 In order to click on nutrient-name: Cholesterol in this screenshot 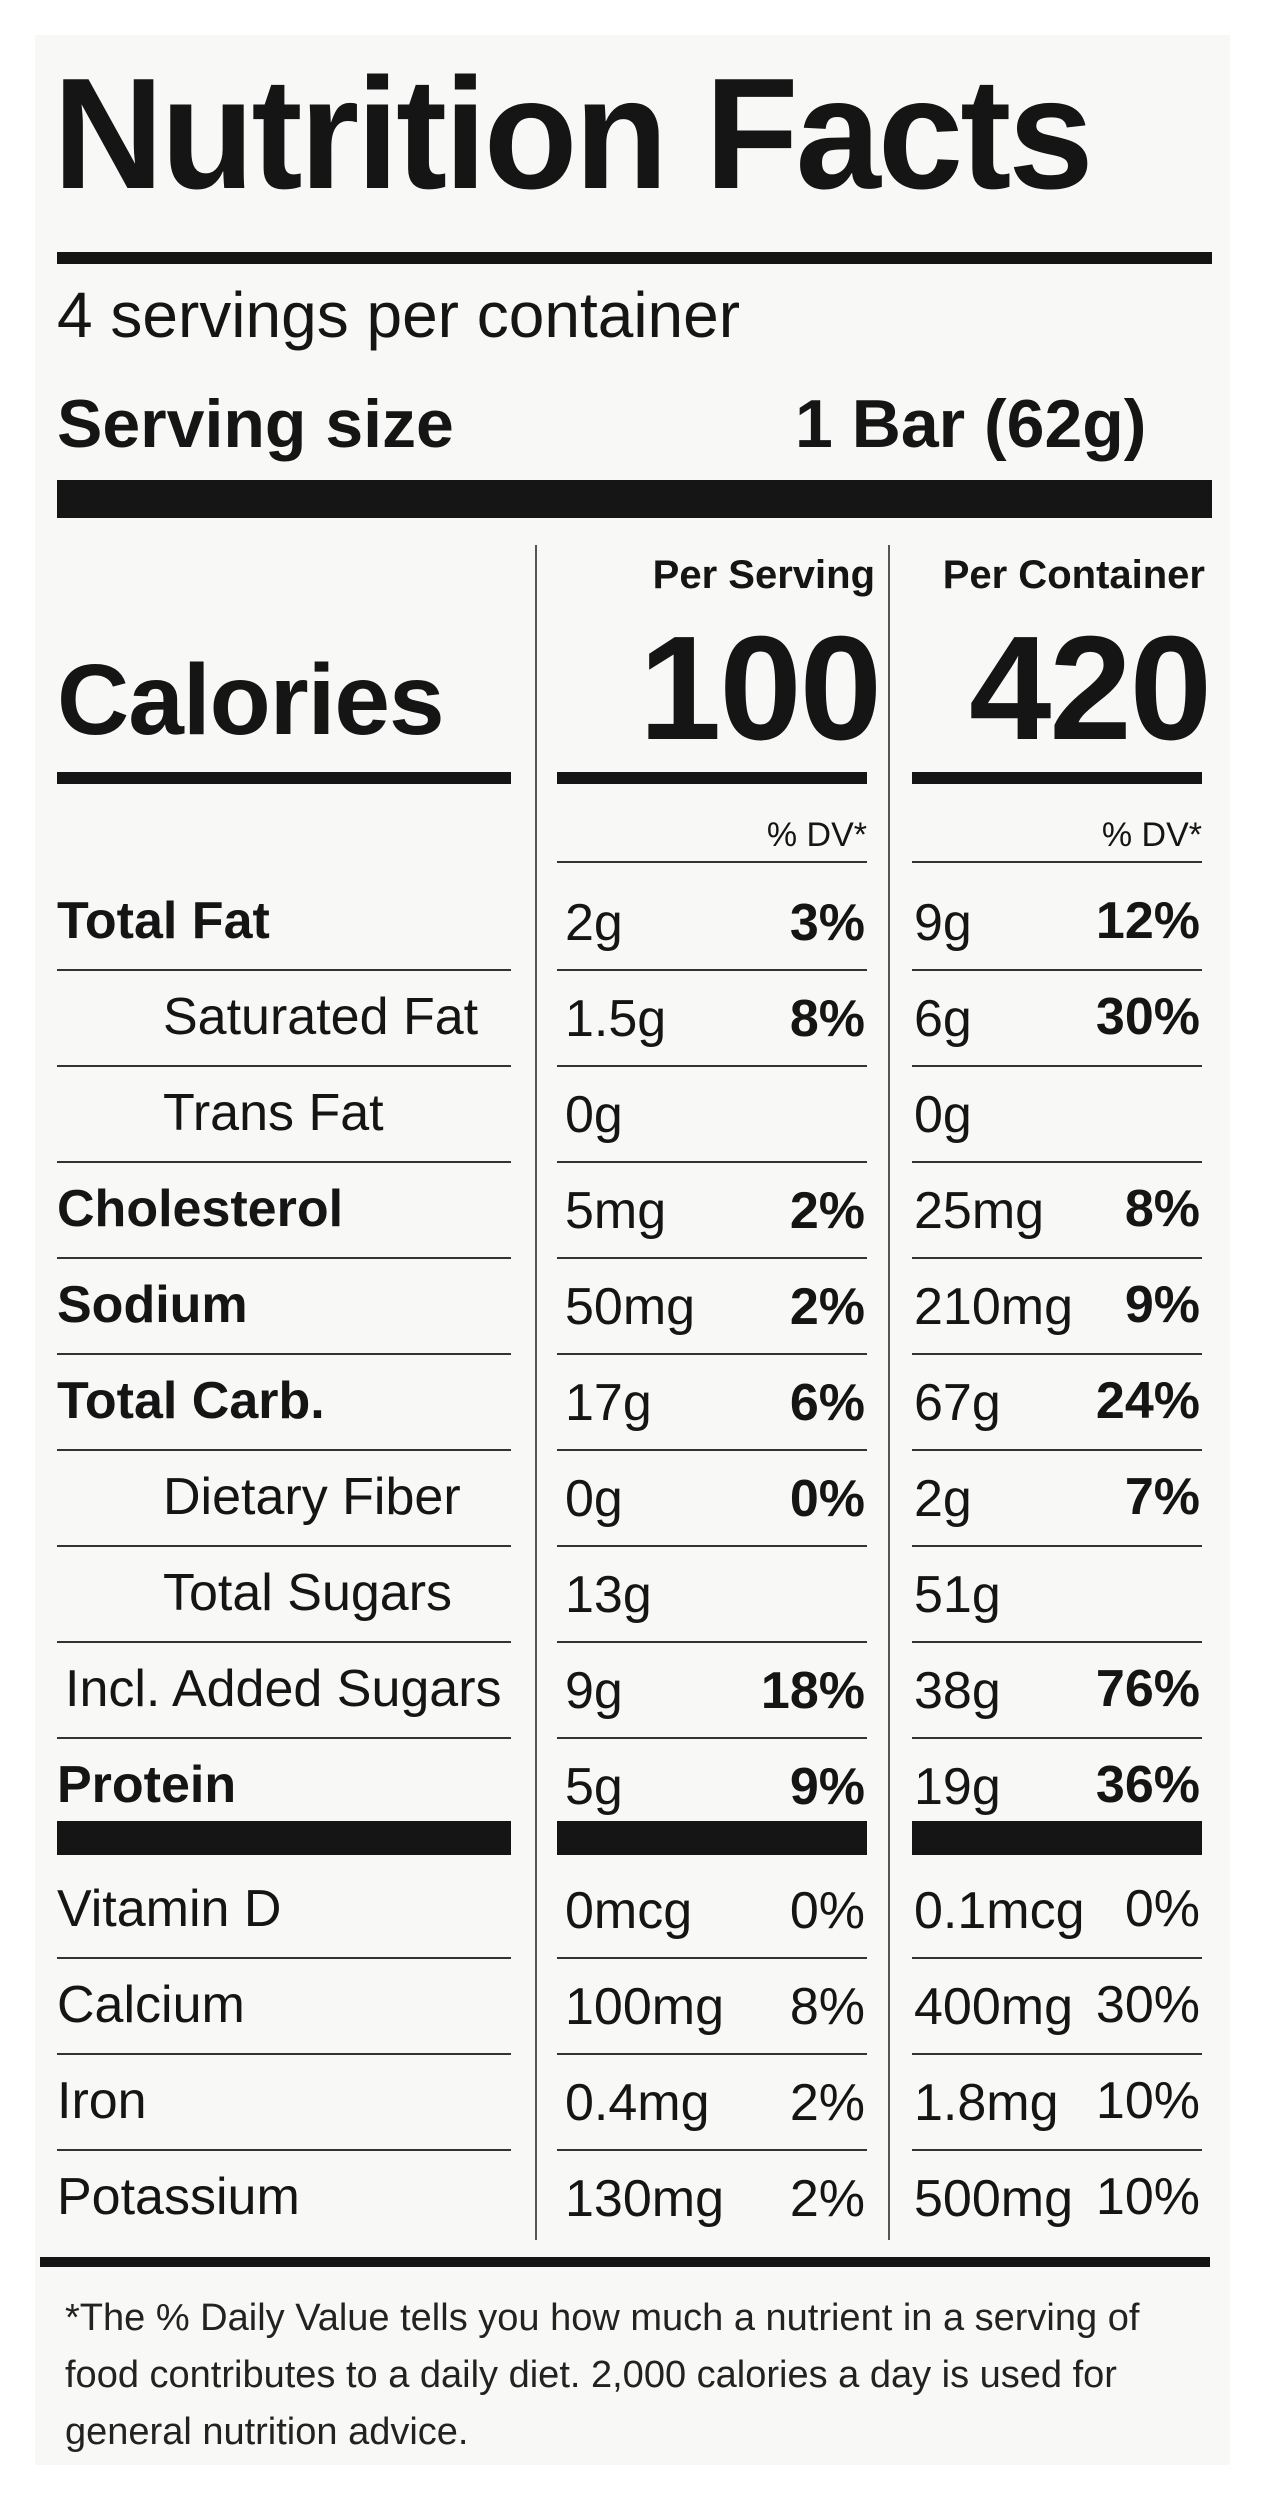, I will do `click(200, 1209)`.